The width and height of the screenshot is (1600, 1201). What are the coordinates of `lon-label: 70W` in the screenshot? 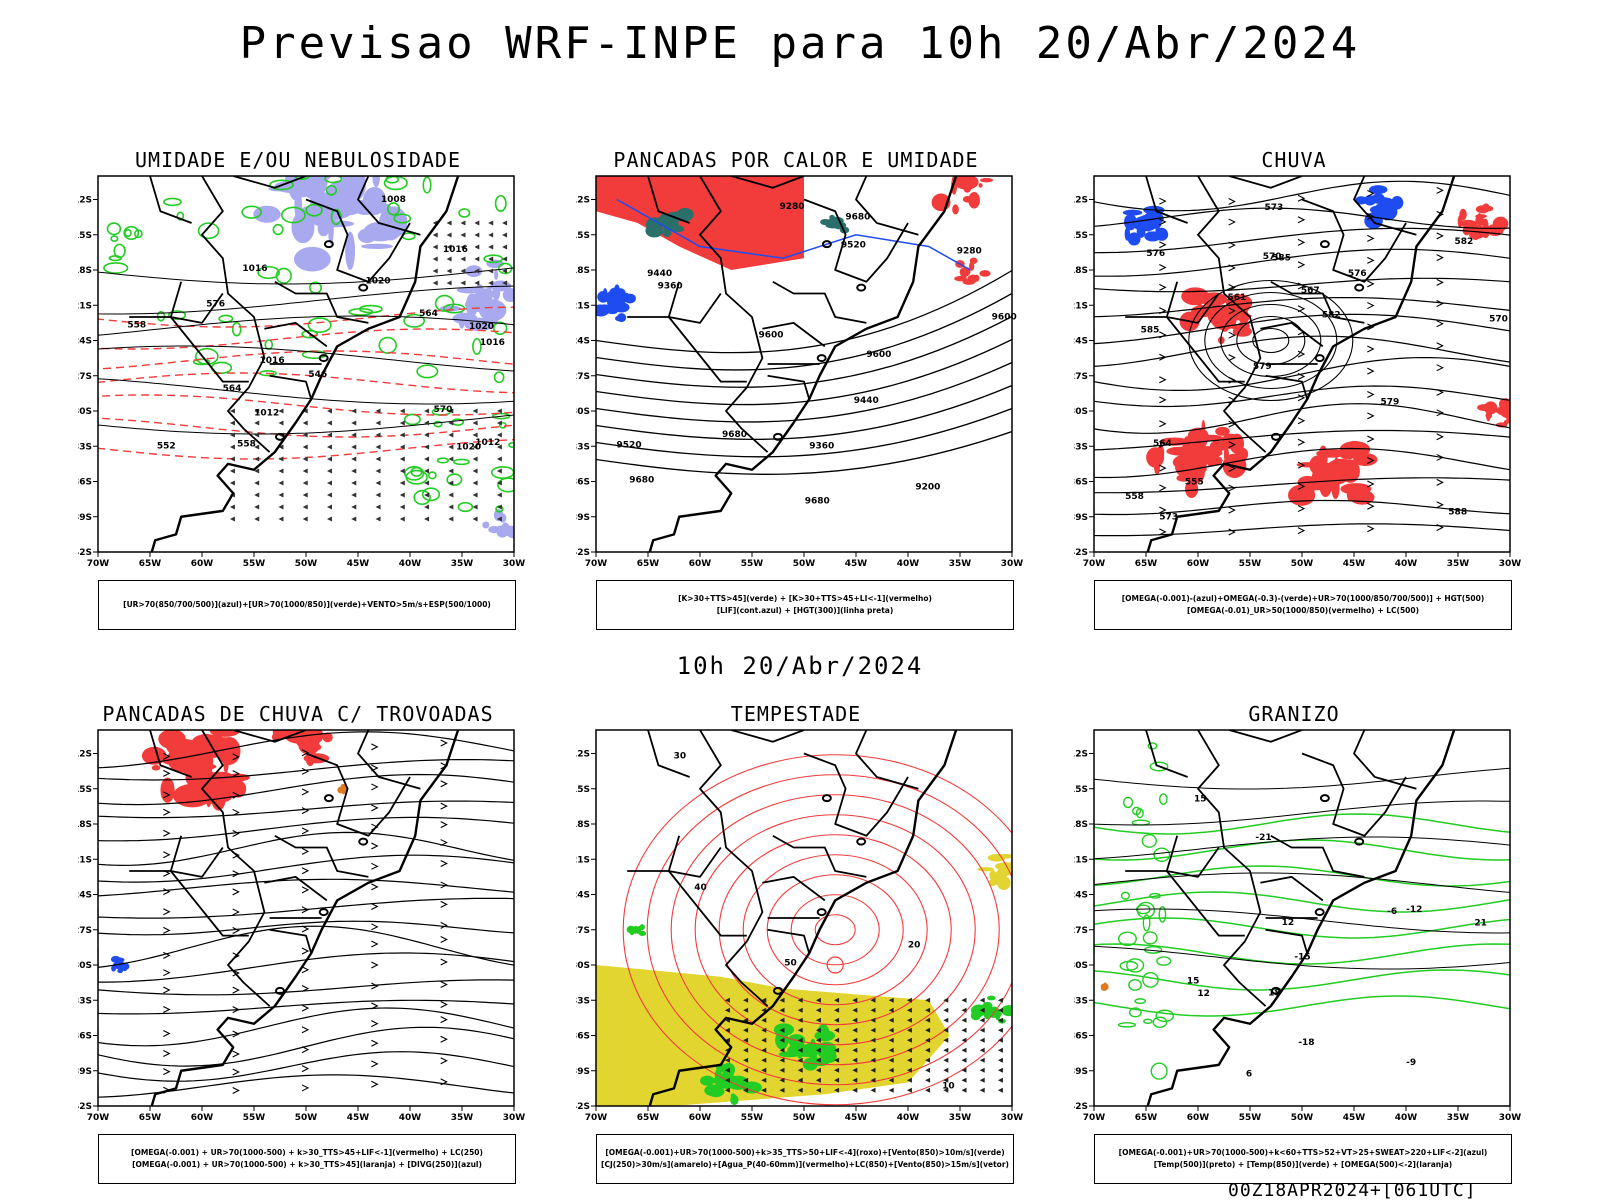 It's located at (98, 1118).